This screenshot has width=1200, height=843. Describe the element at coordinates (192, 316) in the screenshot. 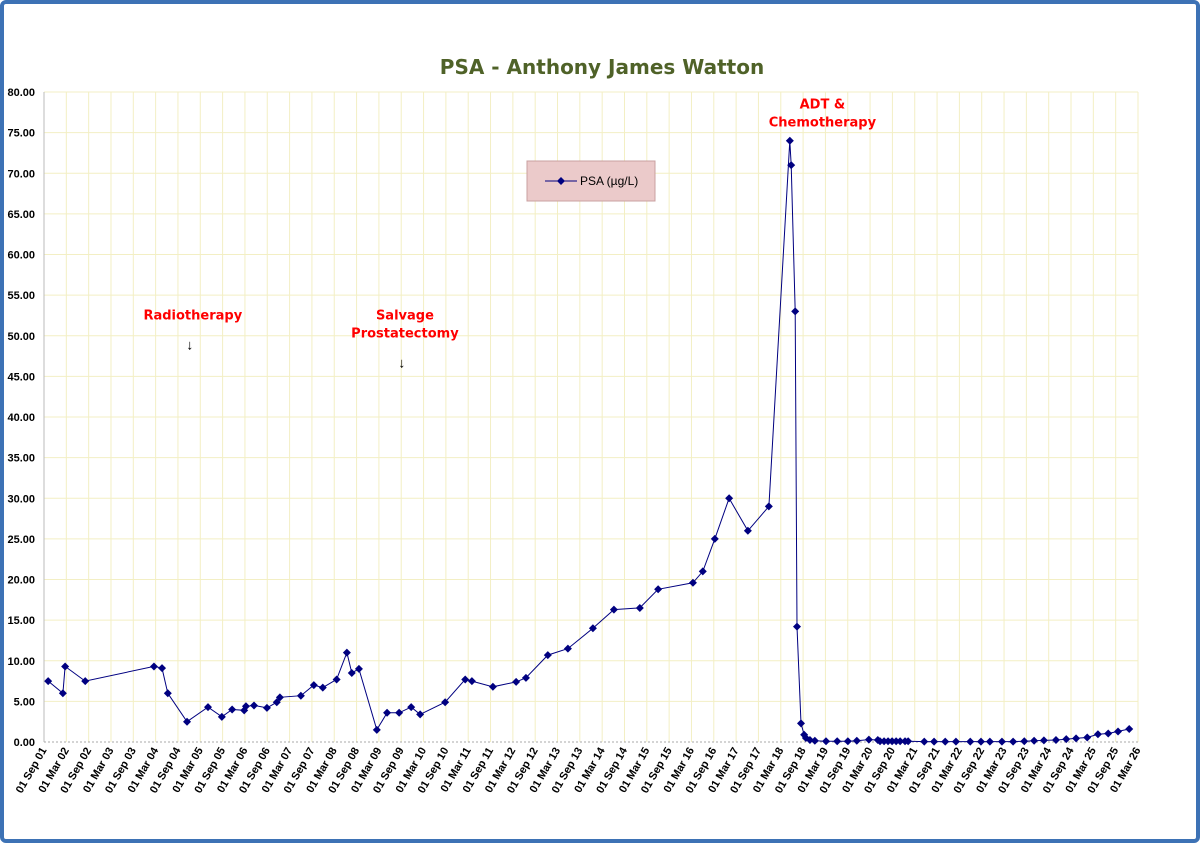

I see `annotation-label: Radiotherapy` at that location.